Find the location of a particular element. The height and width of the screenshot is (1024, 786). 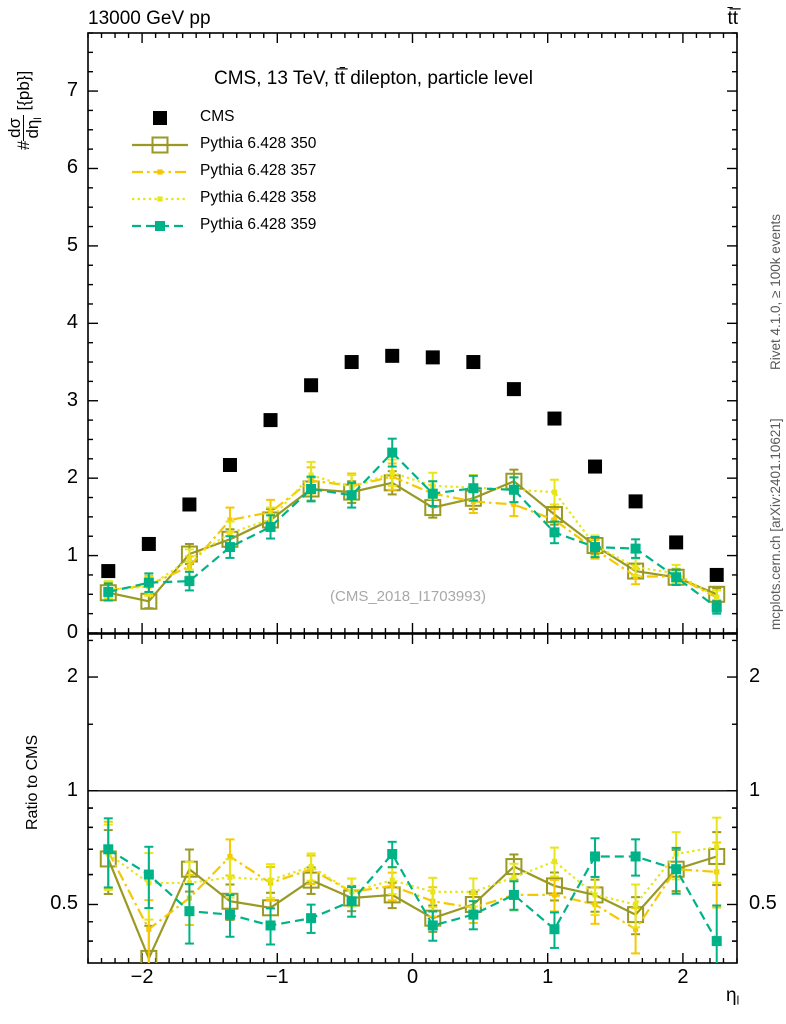

y-tick-label-main: 7 is located at coordinates (72, 90).